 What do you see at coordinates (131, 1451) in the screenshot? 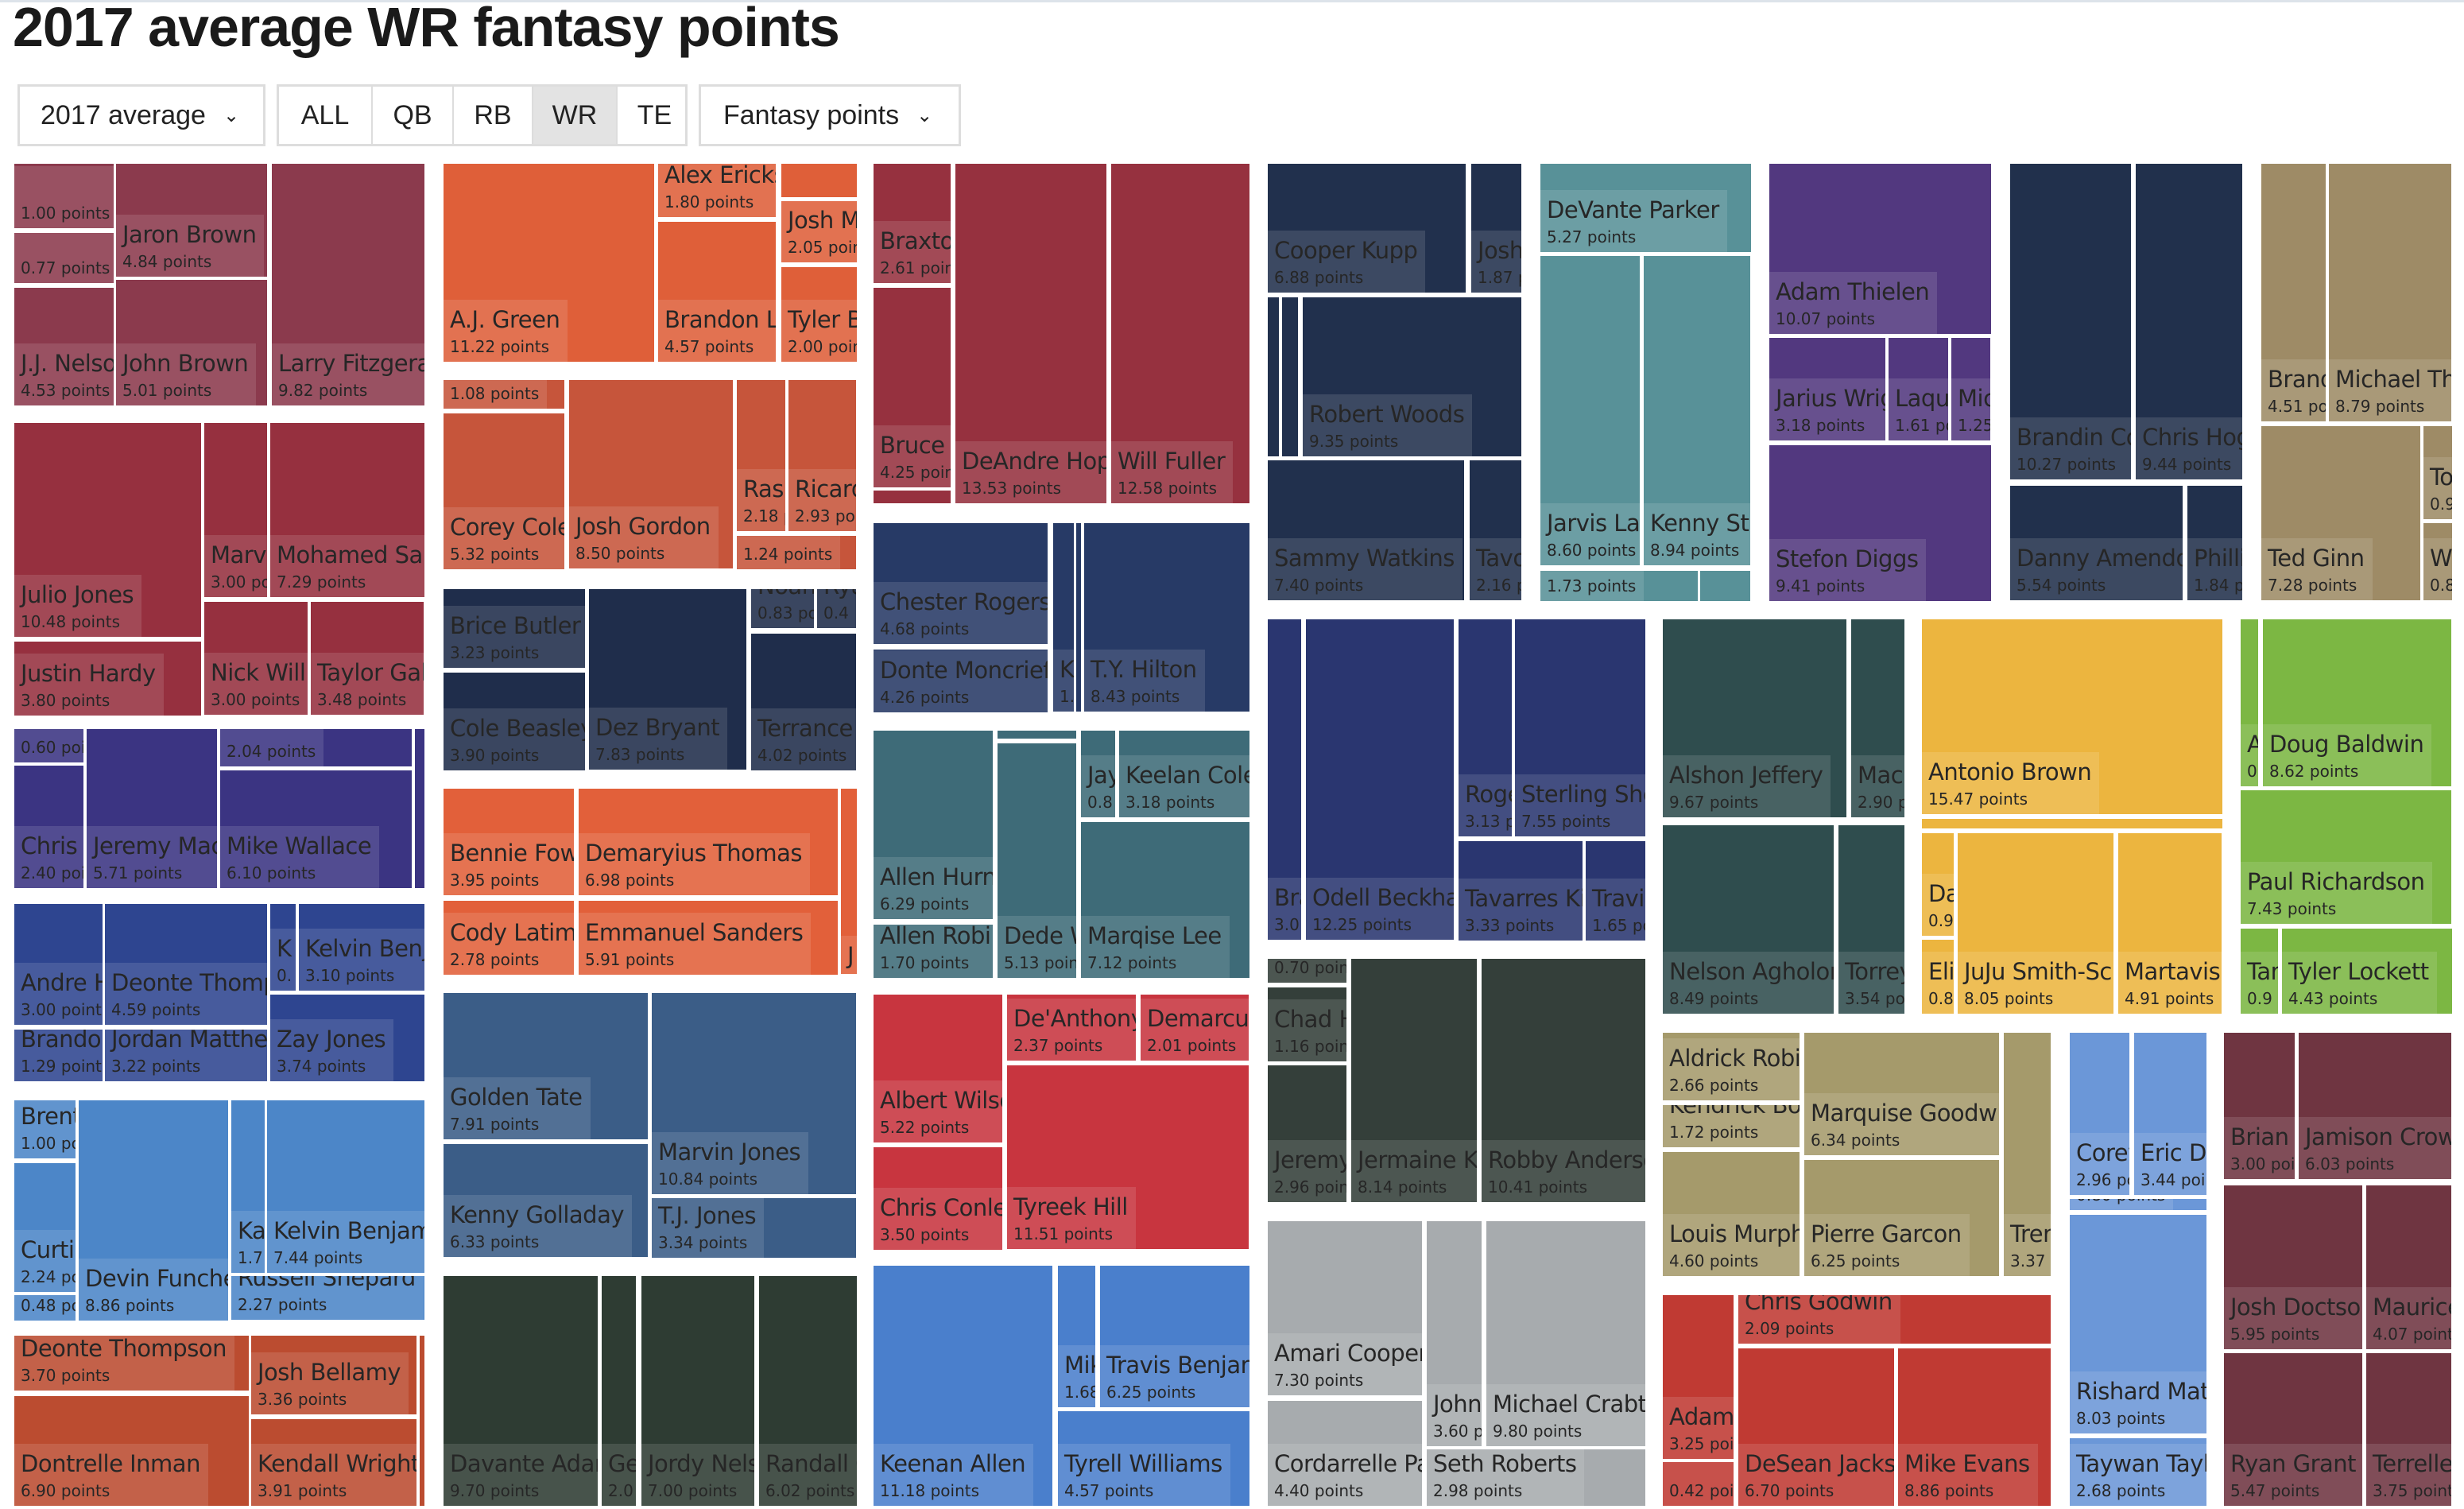
I see `treemap-tile: Dontrelle Inman 6.90 points` at bounding box center [131, 1451].